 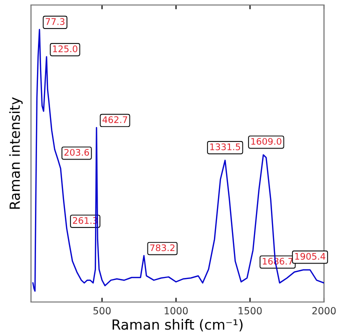 What do you see at coordinates (266, 141) in the screenshot?
I see `annotation: 1609.0` at bounding box center [266, 141].